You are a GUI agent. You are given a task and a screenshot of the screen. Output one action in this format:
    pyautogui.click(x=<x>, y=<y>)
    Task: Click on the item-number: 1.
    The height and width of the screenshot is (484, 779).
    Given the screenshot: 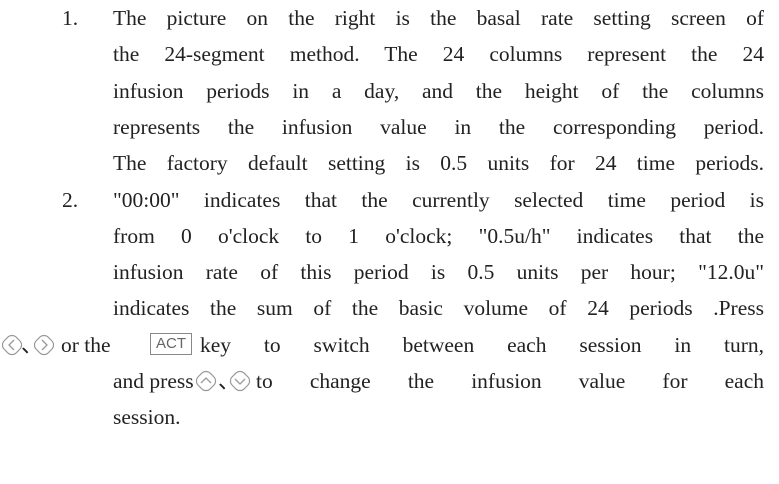 What is the action you would take?
    pyautogui.click(x=70, y=18)
    